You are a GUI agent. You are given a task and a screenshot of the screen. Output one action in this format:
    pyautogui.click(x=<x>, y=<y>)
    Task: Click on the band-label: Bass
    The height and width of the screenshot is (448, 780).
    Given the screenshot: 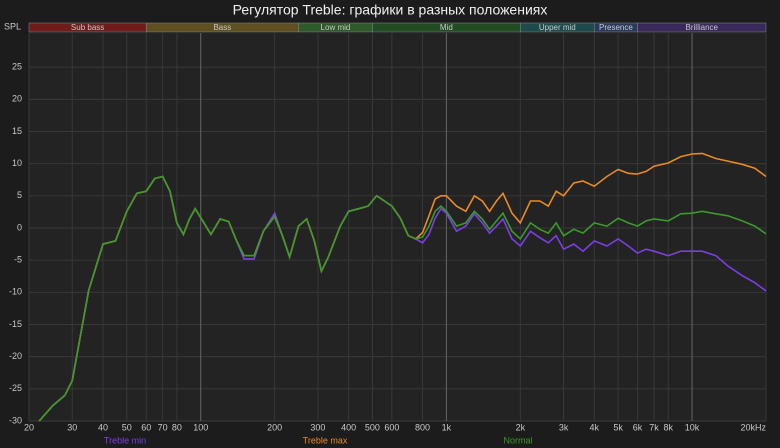 What is the action you would take?
    pyautogui.click(x=222, y=27)
    